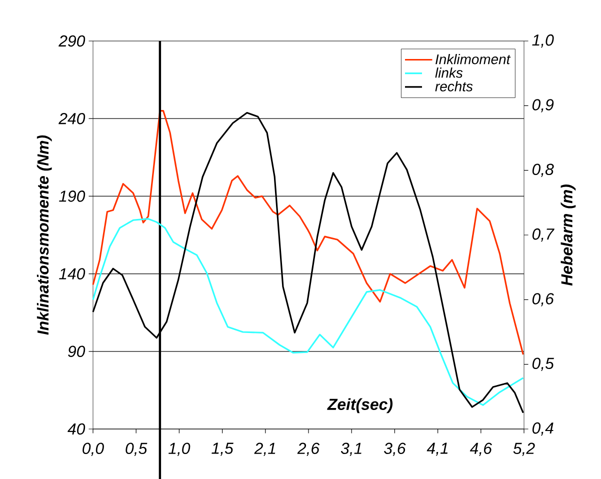  I want to click on y2-tick-label: 0,4, so click(543, 429).